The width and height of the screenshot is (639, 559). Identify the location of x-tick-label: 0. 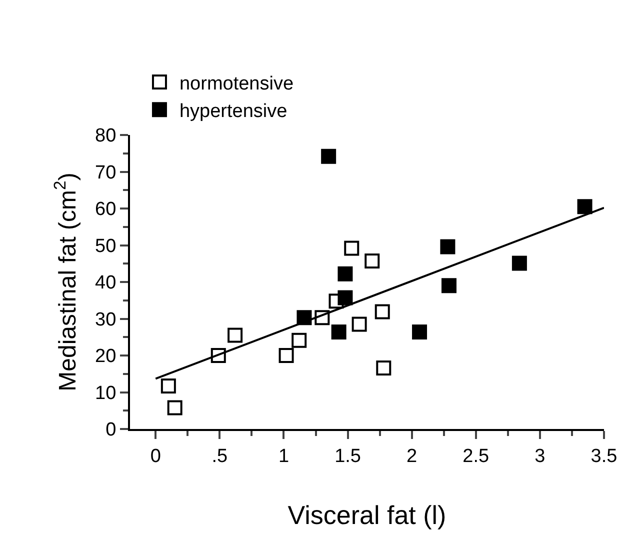
(155, 456).